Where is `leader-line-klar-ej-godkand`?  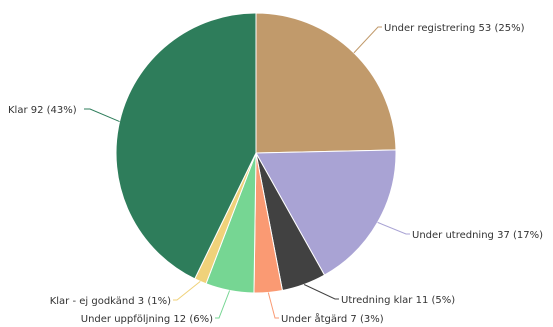 leader-line-klar-ej-godkand is located at coordinates (187, 291).